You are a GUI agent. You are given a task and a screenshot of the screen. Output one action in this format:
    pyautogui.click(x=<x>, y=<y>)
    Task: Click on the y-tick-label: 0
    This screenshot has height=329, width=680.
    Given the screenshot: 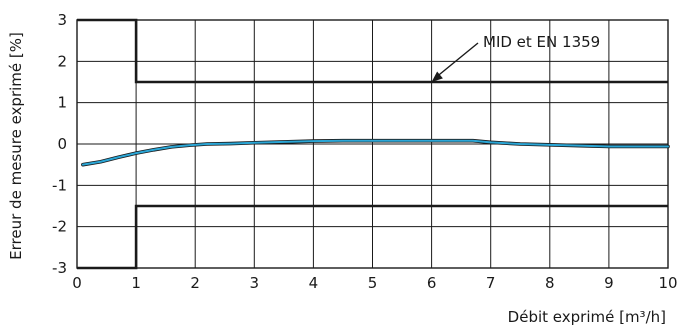 What is the action you would take?
    pyautogui.click(x=62, y=144)
    